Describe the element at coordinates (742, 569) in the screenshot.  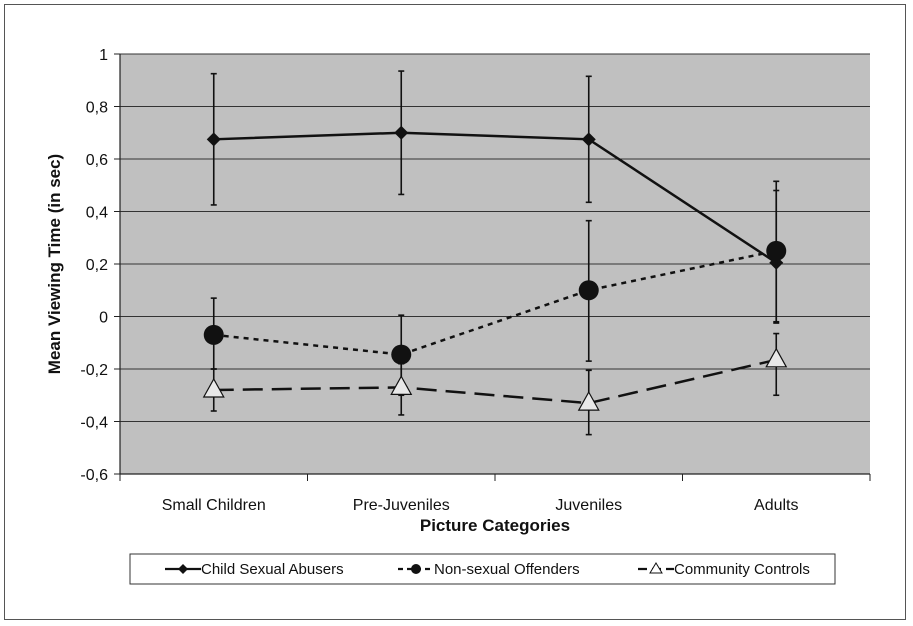
I see `legend-label: Community Controls` at that location.